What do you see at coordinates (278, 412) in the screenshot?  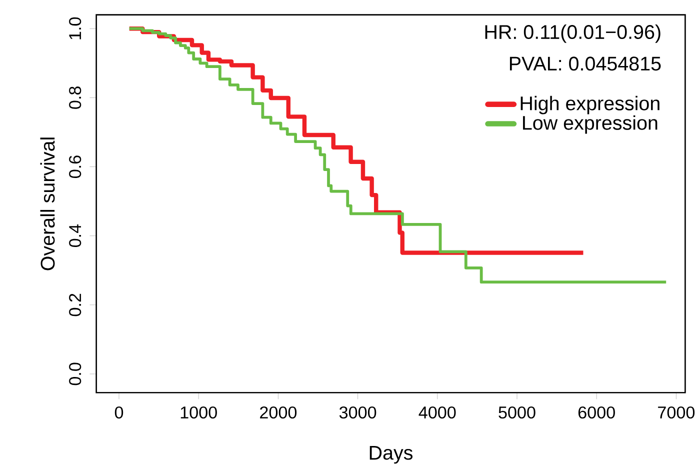 I see `x-tick-label: 2000` at bounding box center [278, 412].